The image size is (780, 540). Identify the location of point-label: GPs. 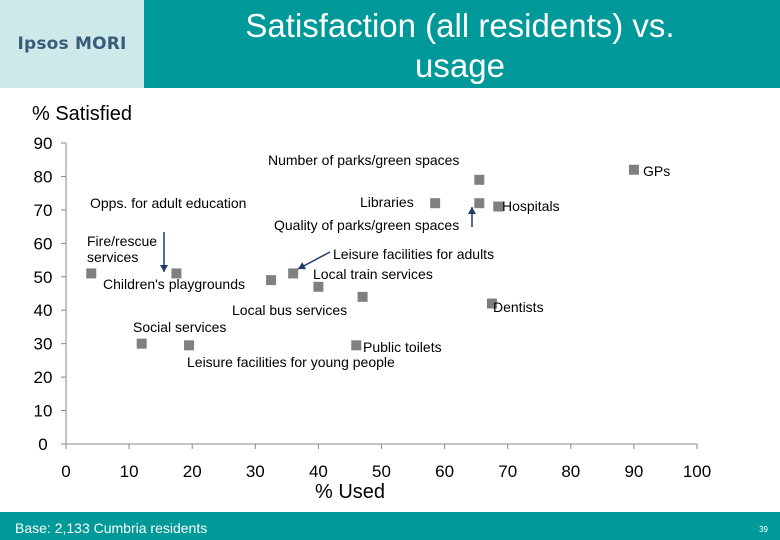
(656, 171).